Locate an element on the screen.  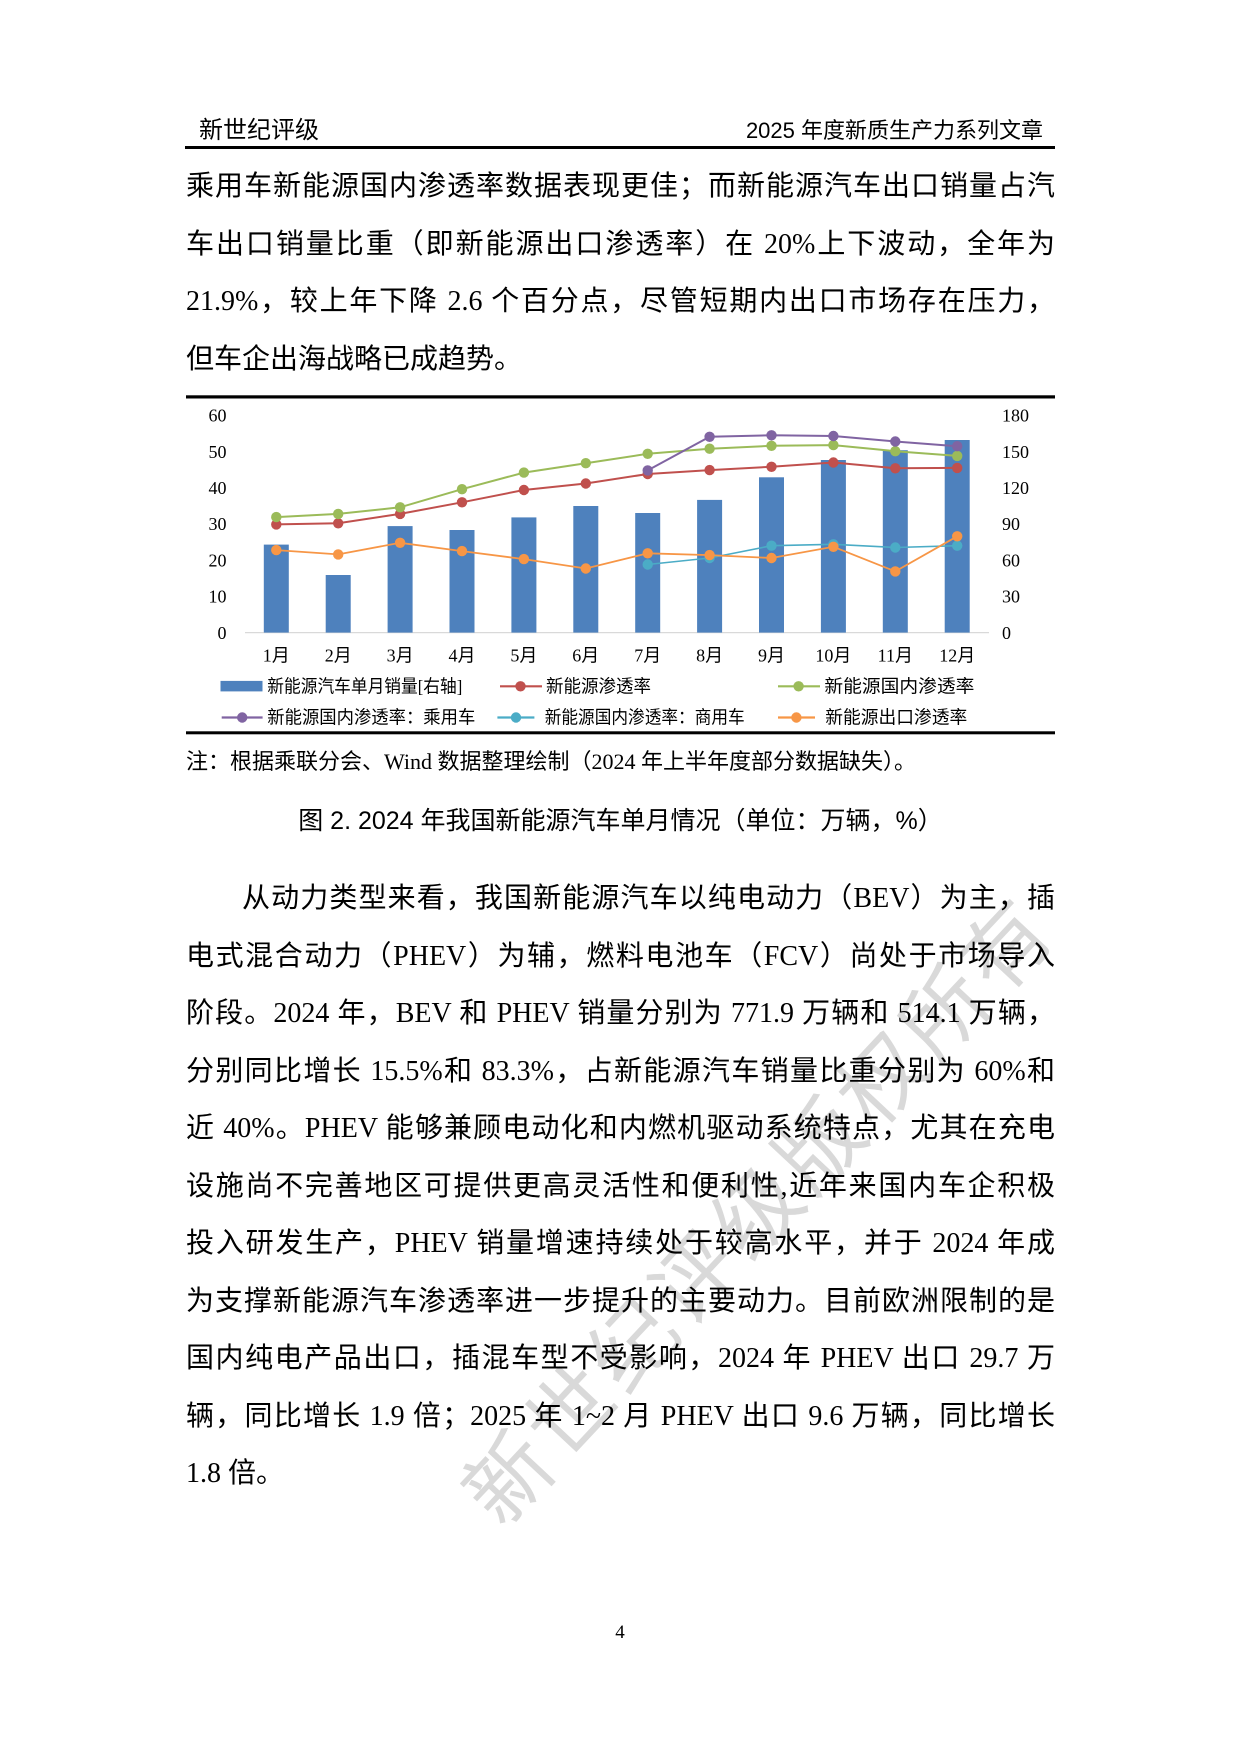
svg-text: 40 is located at coordinates (218, 488).